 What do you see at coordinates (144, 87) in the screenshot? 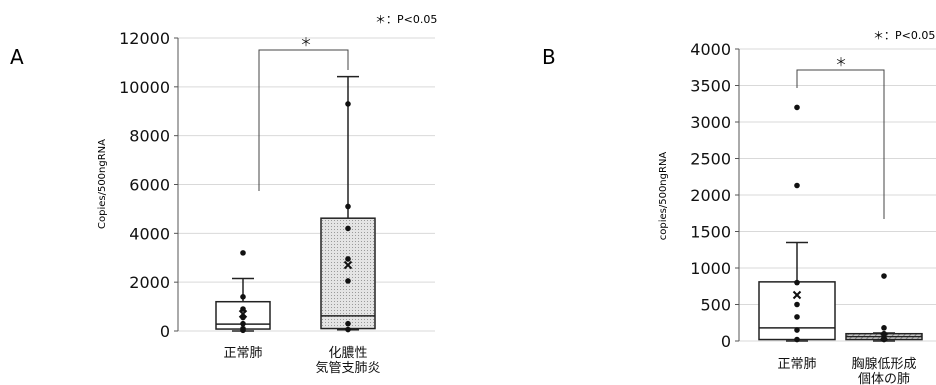
I see `y-tick-label: 10000` at bounding box center [144, 87].